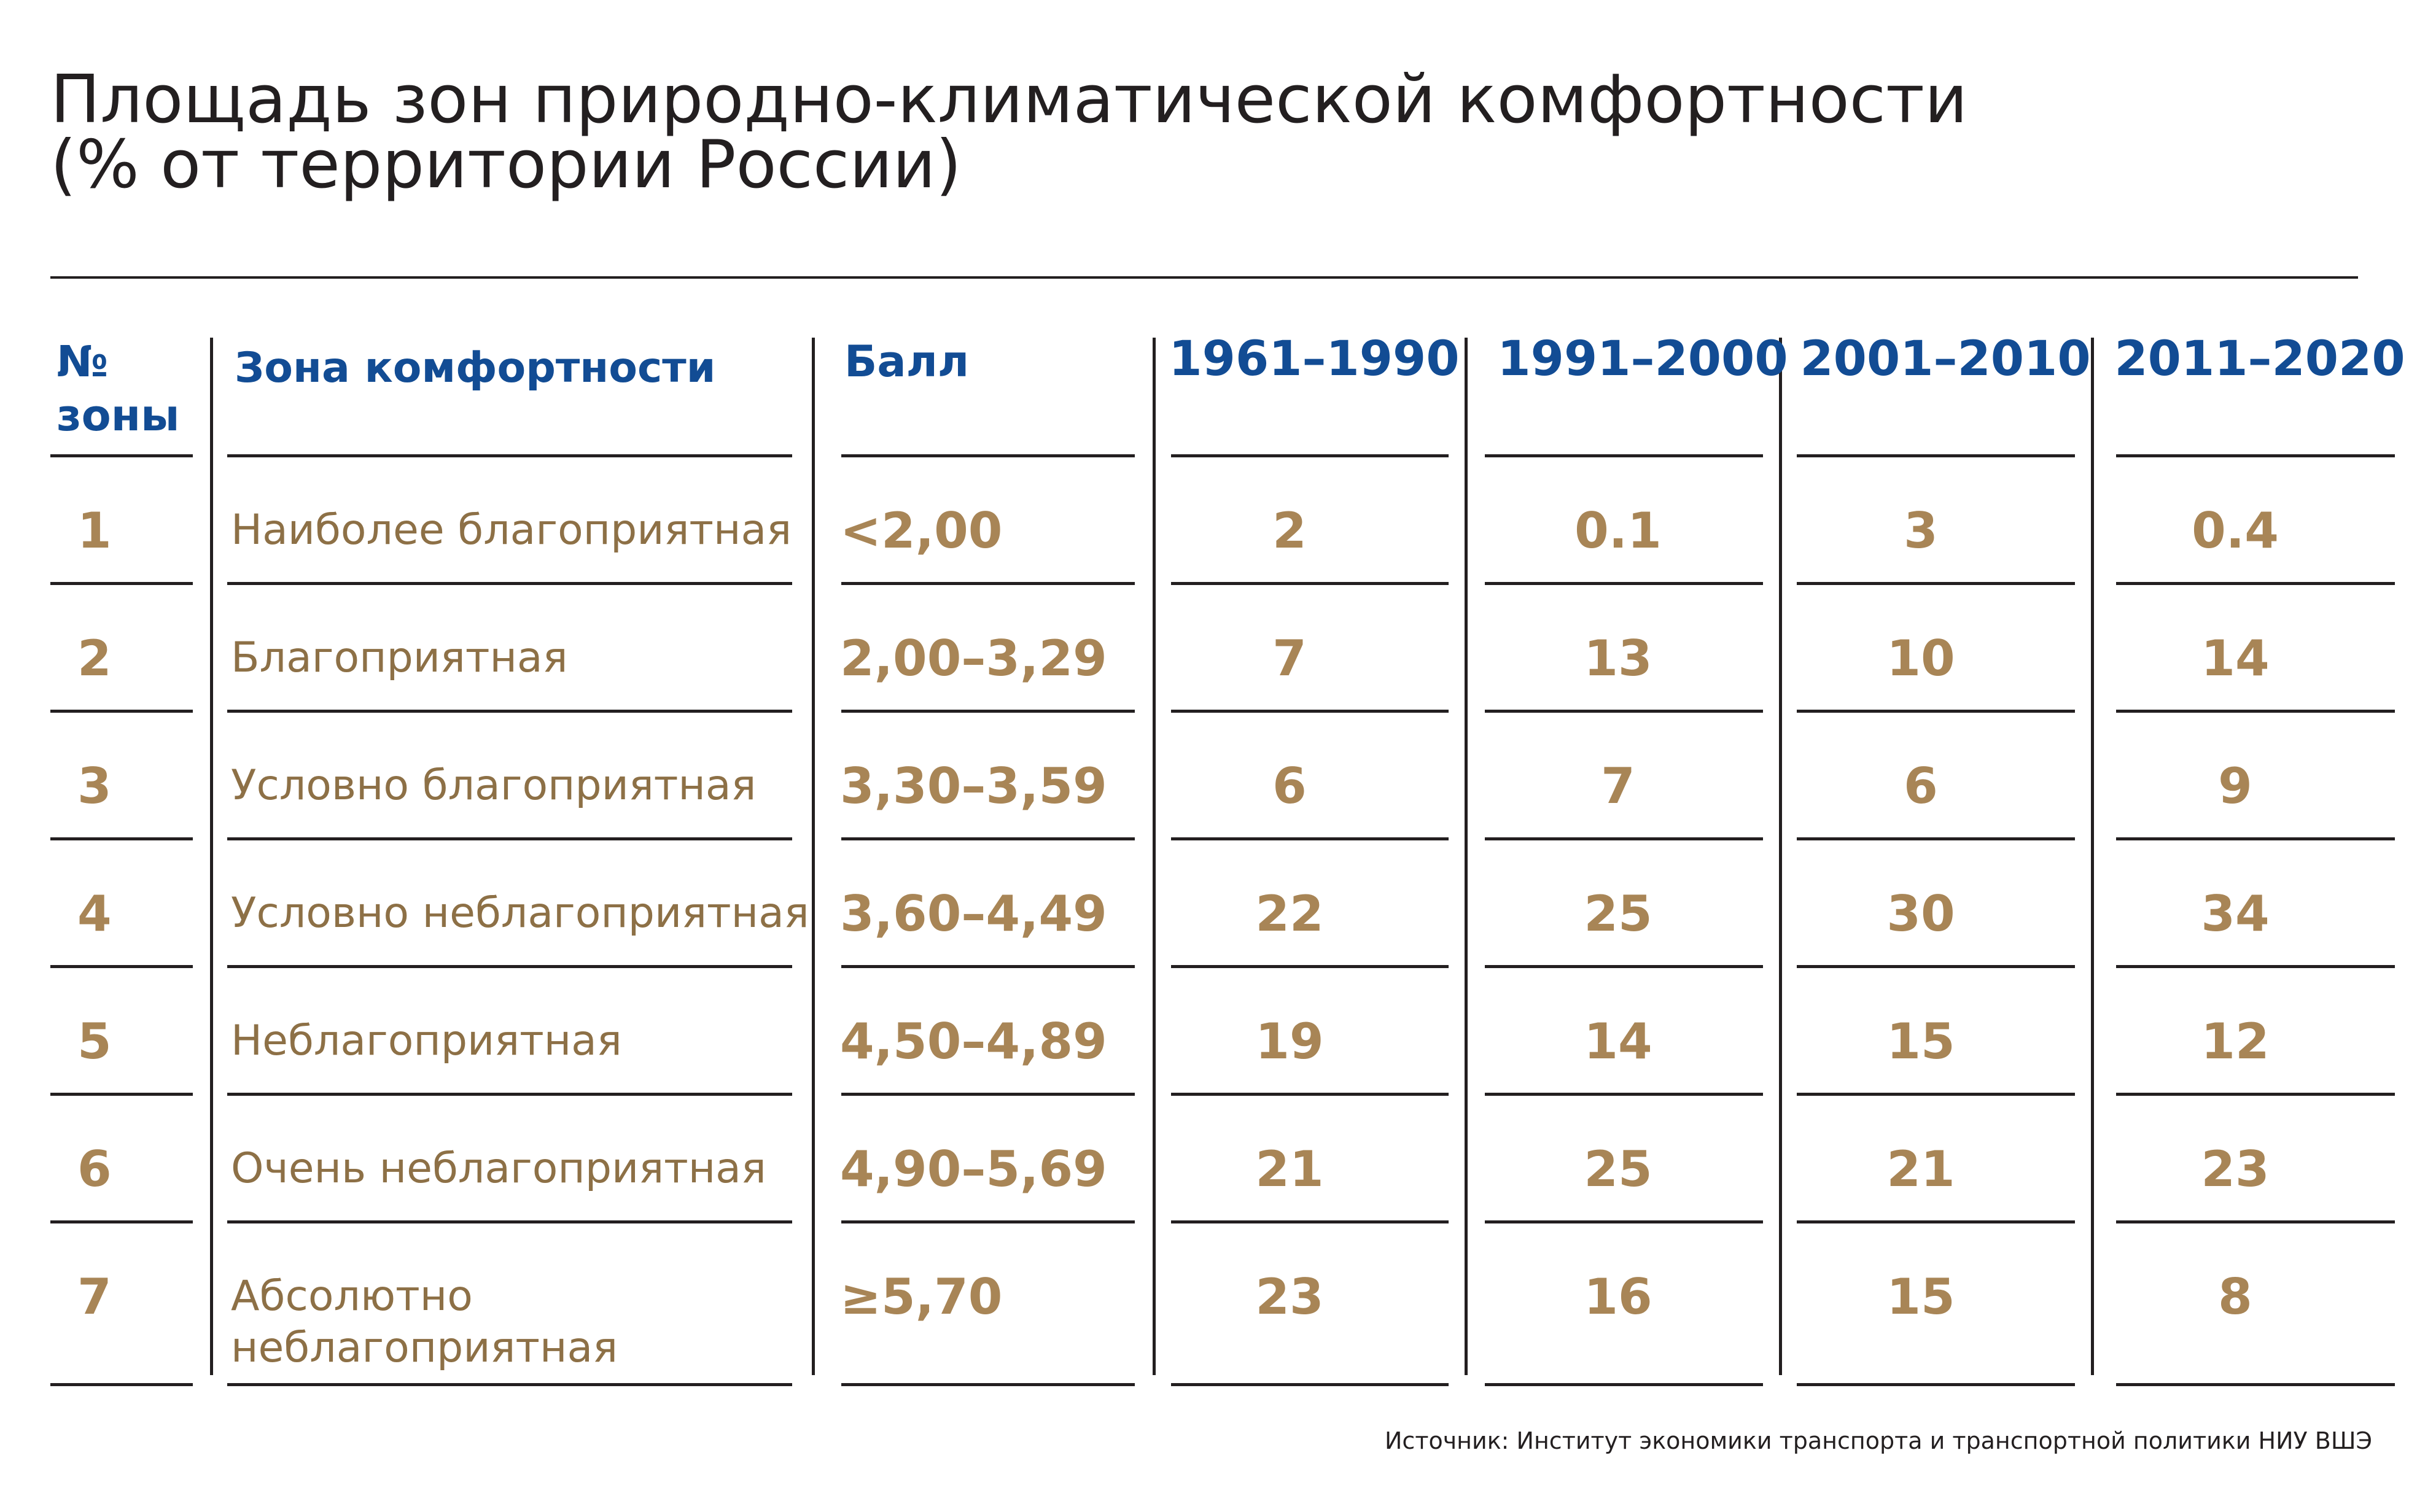 The image size is (2409, 1512). I want to click on table-cell-zone-name: Неблагоприятная, so click(426, 1041).